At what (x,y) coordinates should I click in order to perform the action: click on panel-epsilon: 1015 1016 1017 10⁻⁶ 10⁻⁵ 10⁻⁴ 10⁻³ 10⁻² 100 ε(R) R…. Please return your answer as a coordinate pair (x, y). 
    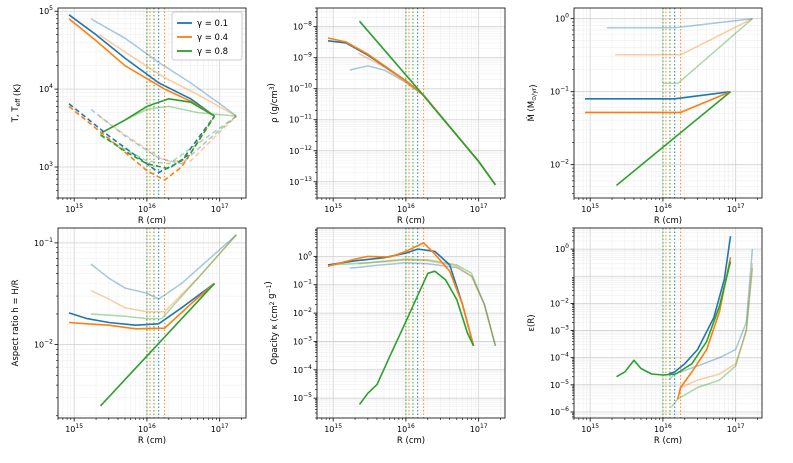
    Looking at the image, I should click on (645, 336).